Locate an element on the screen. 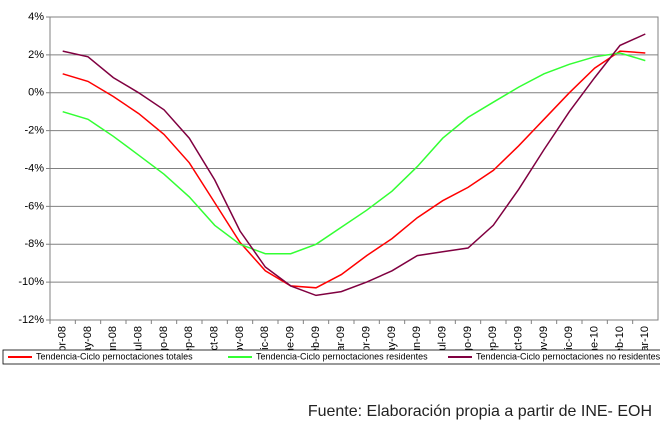 This screenshot has width=660, height=421. x-tick-label: oct-08 is located at coordinates (215, 341).